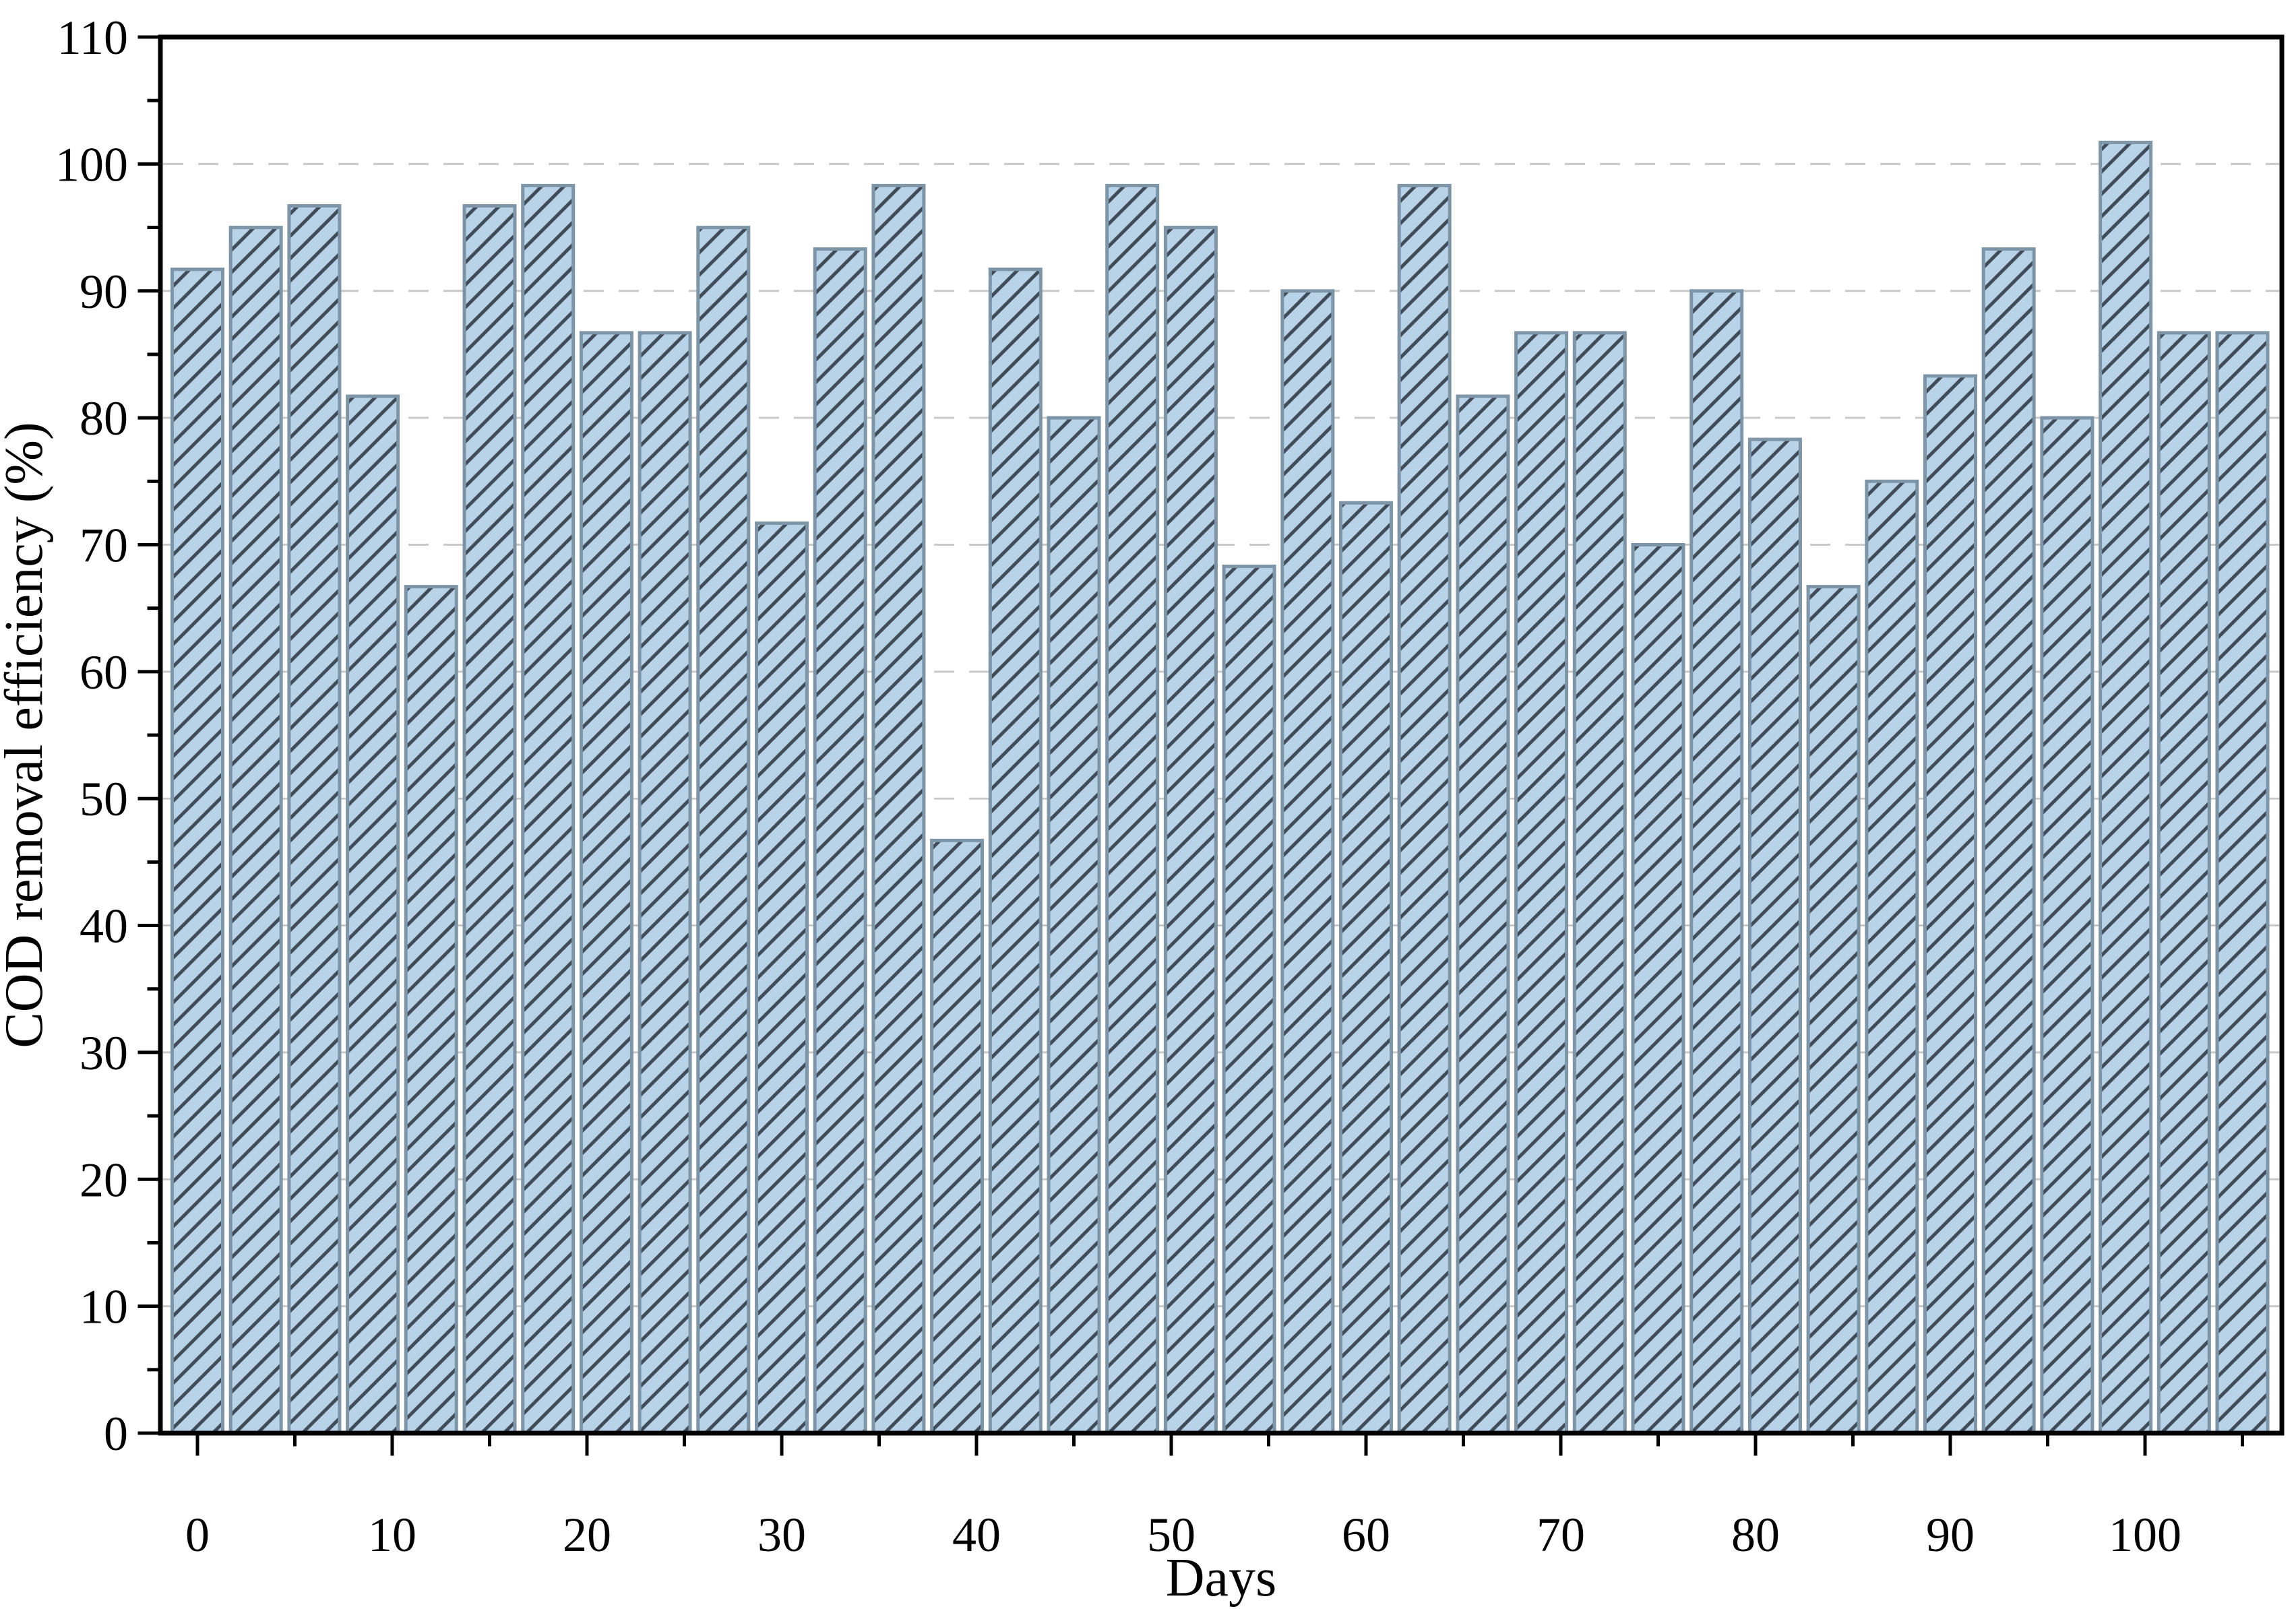  What do you see at coordinates (1755, 1535) in the screenshot?
I see `x-tick-label: 80` at bounding box center [1755, 1535].